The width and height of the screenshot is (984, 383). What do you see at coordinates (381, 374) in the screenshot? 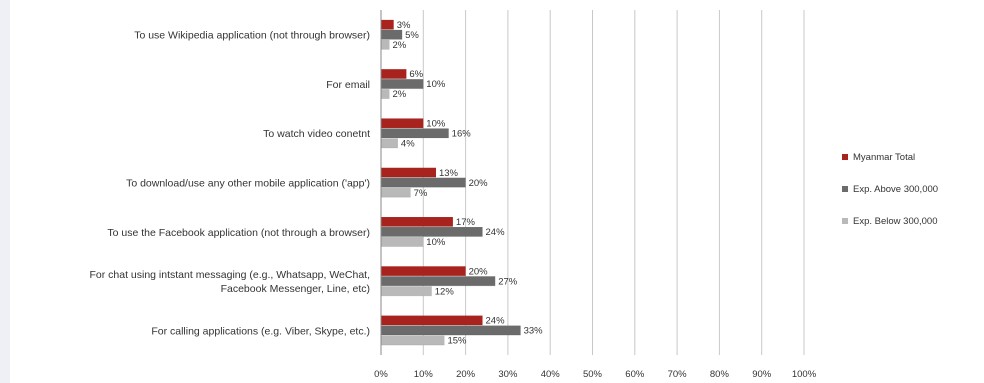
I see `x-tick-label: 0%` at bounding box center [381, 374].